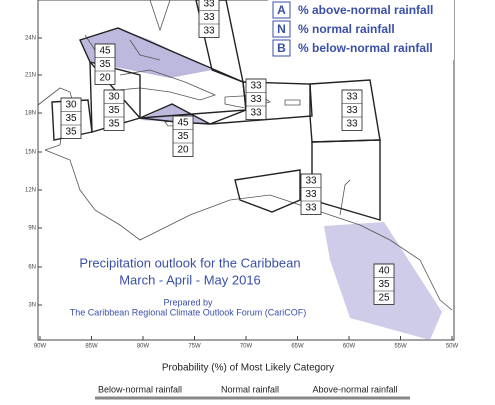  Describe the element at coordinates (346, 29) in the screenshot. I see `legend-text: % normal rainfall` at that location.